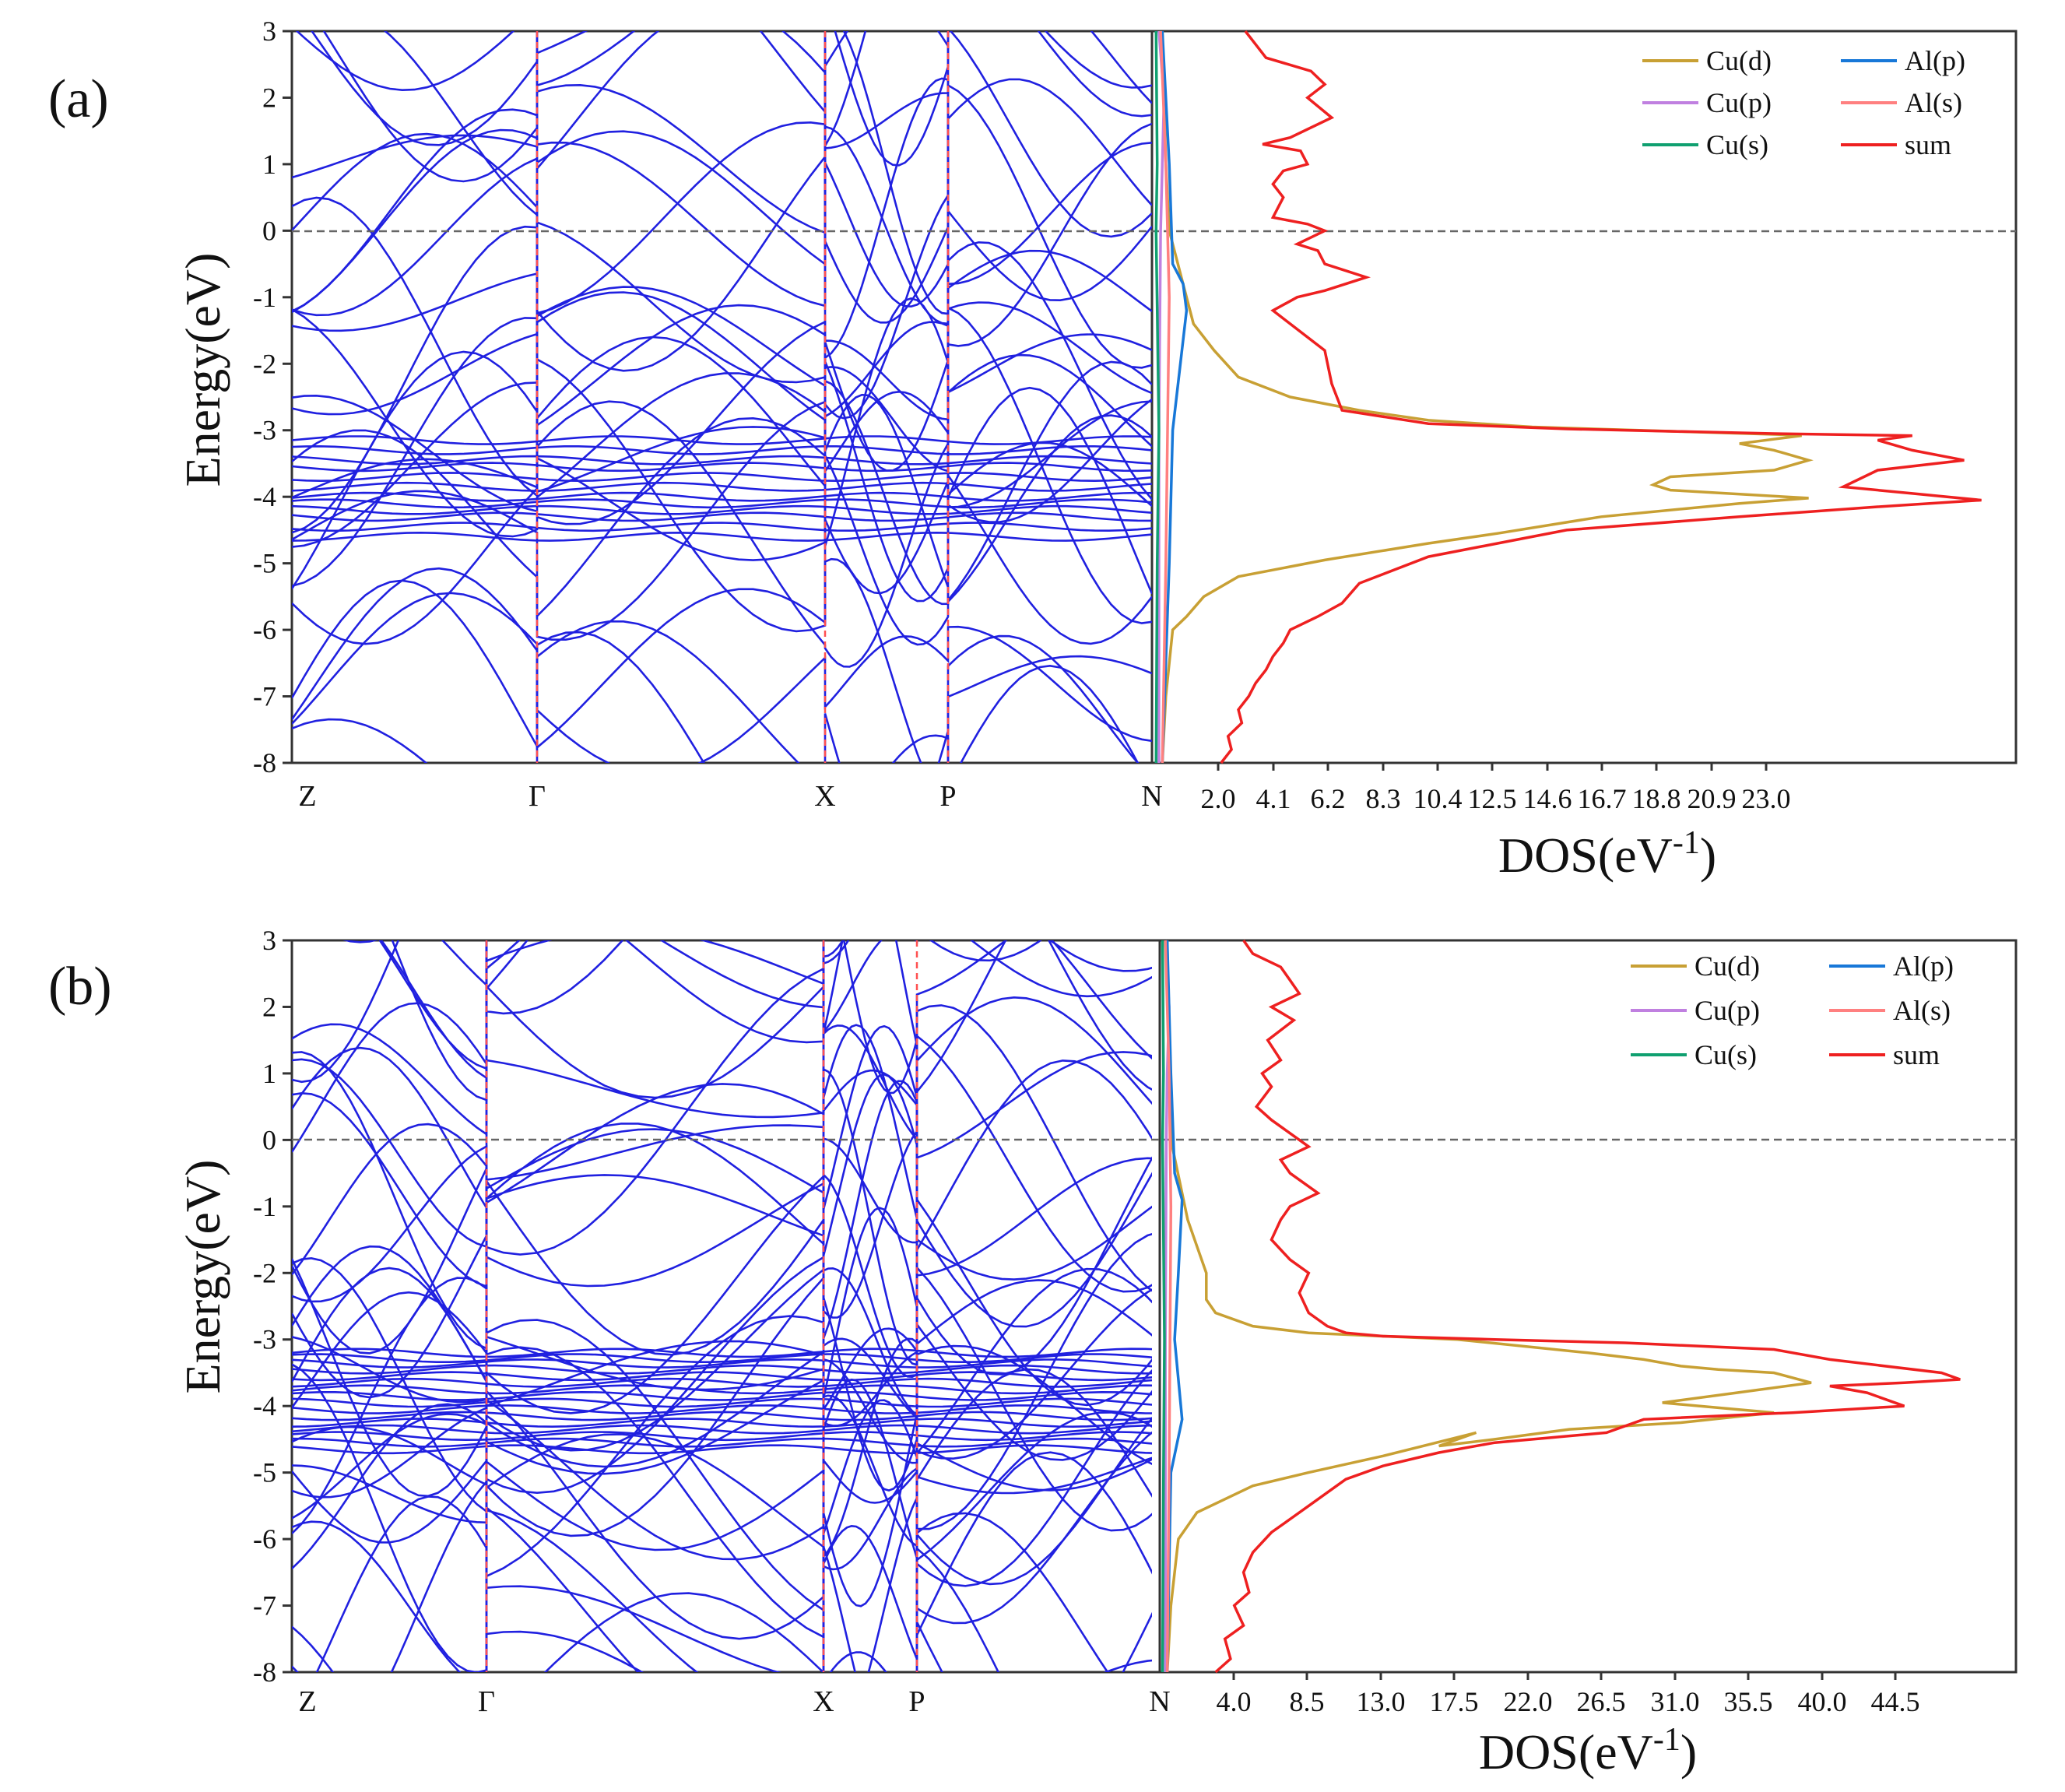 Image resolution: width=2065 pixels, height=1792 pixels. I want to click on dos-tick-label: 26.5, so click(1601, 1701).